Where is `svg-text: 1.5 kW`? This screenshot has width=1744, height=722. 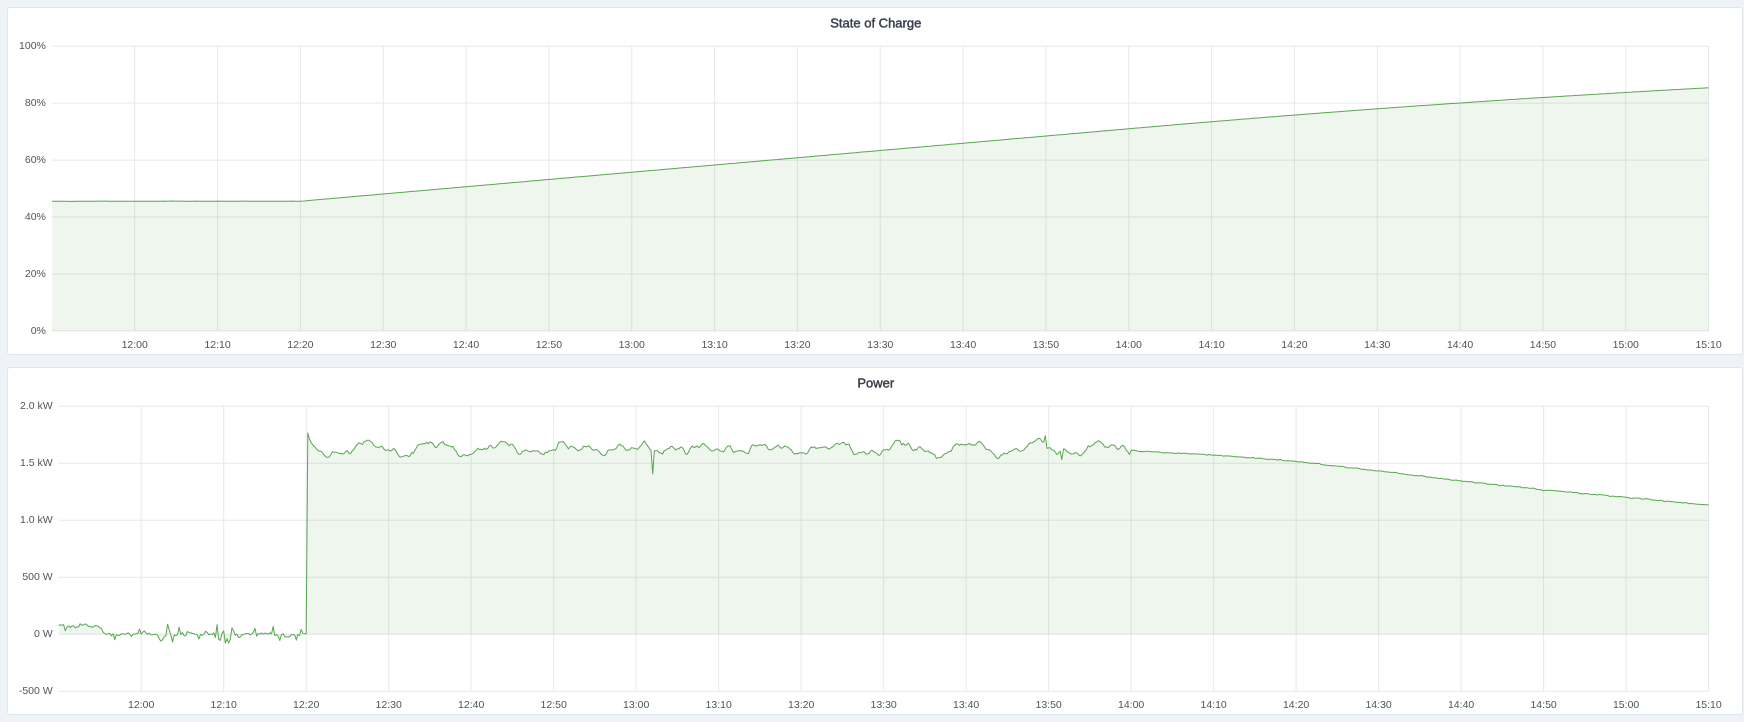
svg-text: 1.5 kW is located at coordinates (36, 463).